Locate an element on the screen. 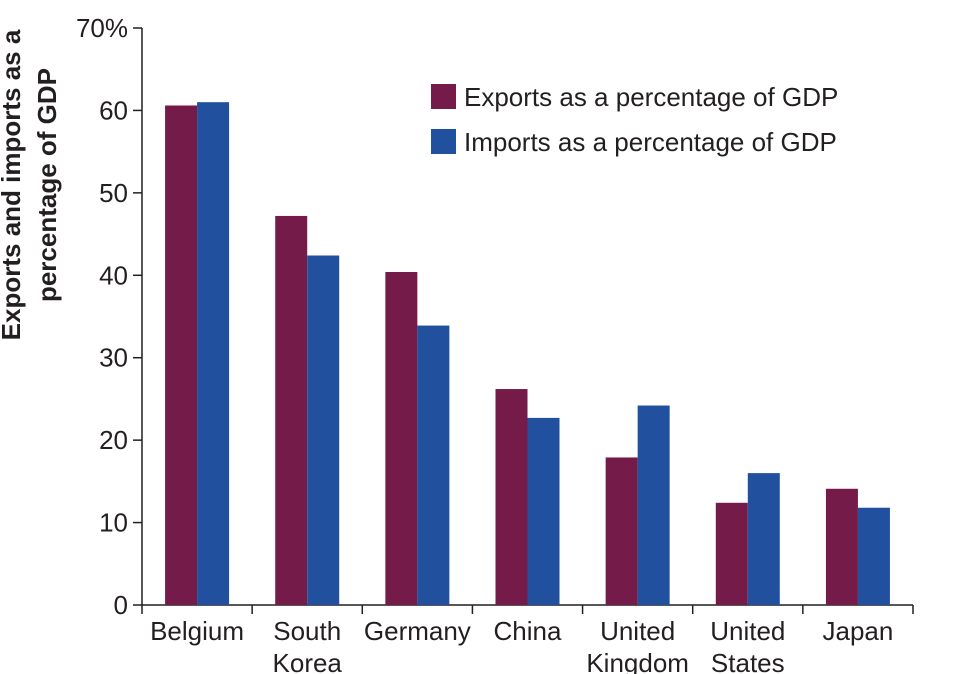  y-tick-label: 50 is located at coordinates (113, 193).